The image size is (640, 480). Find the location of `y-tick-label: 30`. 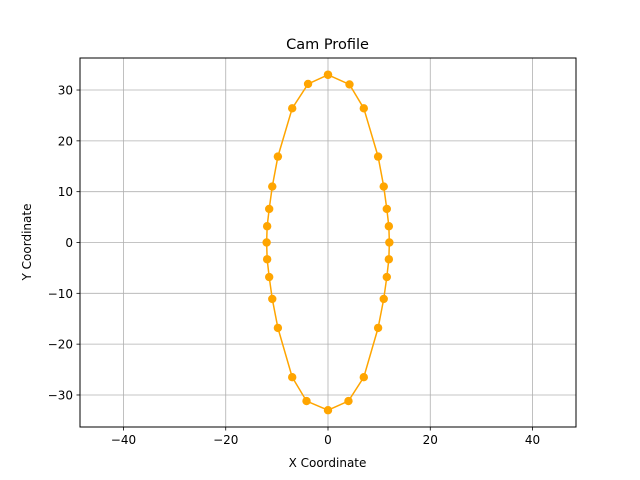

y-tick-label: 30 is located at coordinates (65, 91).